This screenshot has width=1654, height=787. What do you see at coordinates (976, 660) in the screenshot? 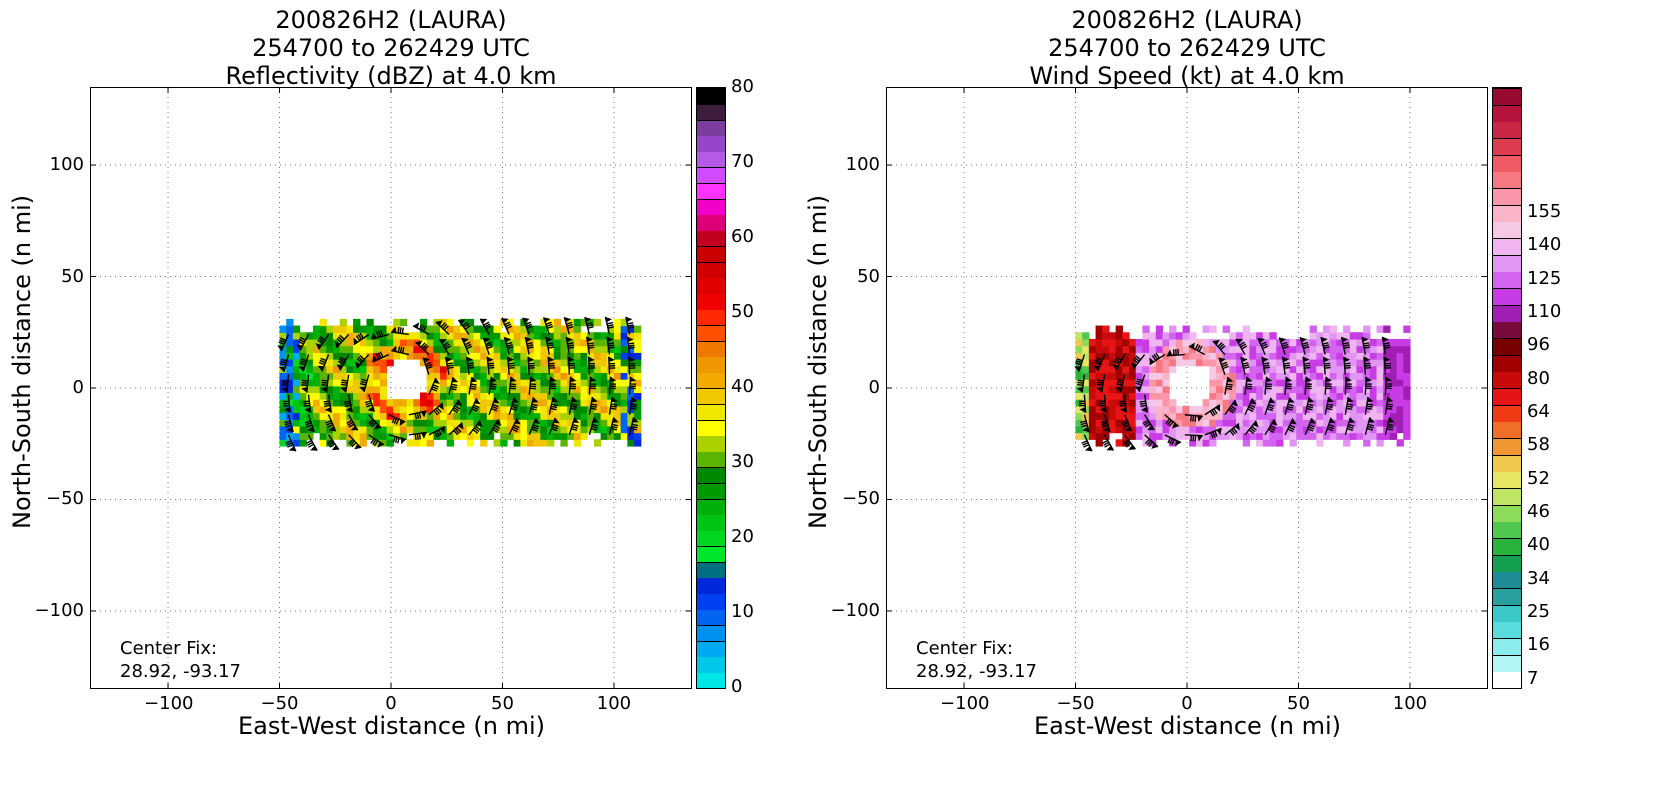
I see `center-fix-annotation: Center Fix: 28.92, -93.17` at bounding box center [976, 660].